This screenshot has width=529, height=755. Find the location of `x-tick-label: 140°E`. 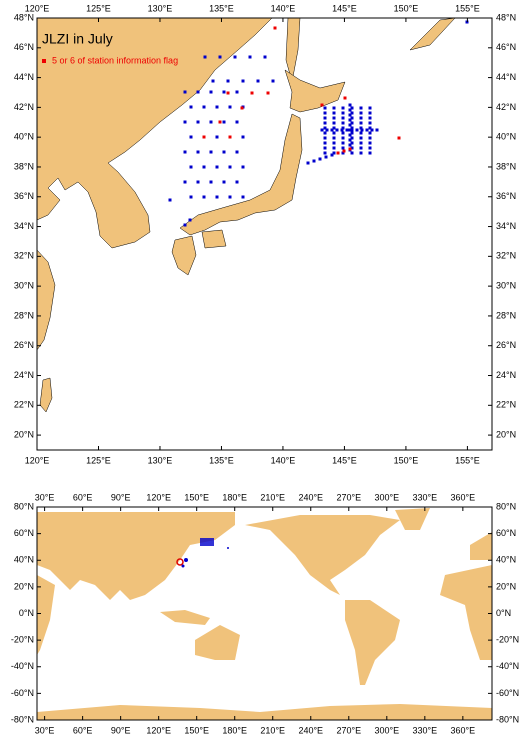

x-tick-label: 140°E is located at coordinates (283, 460).